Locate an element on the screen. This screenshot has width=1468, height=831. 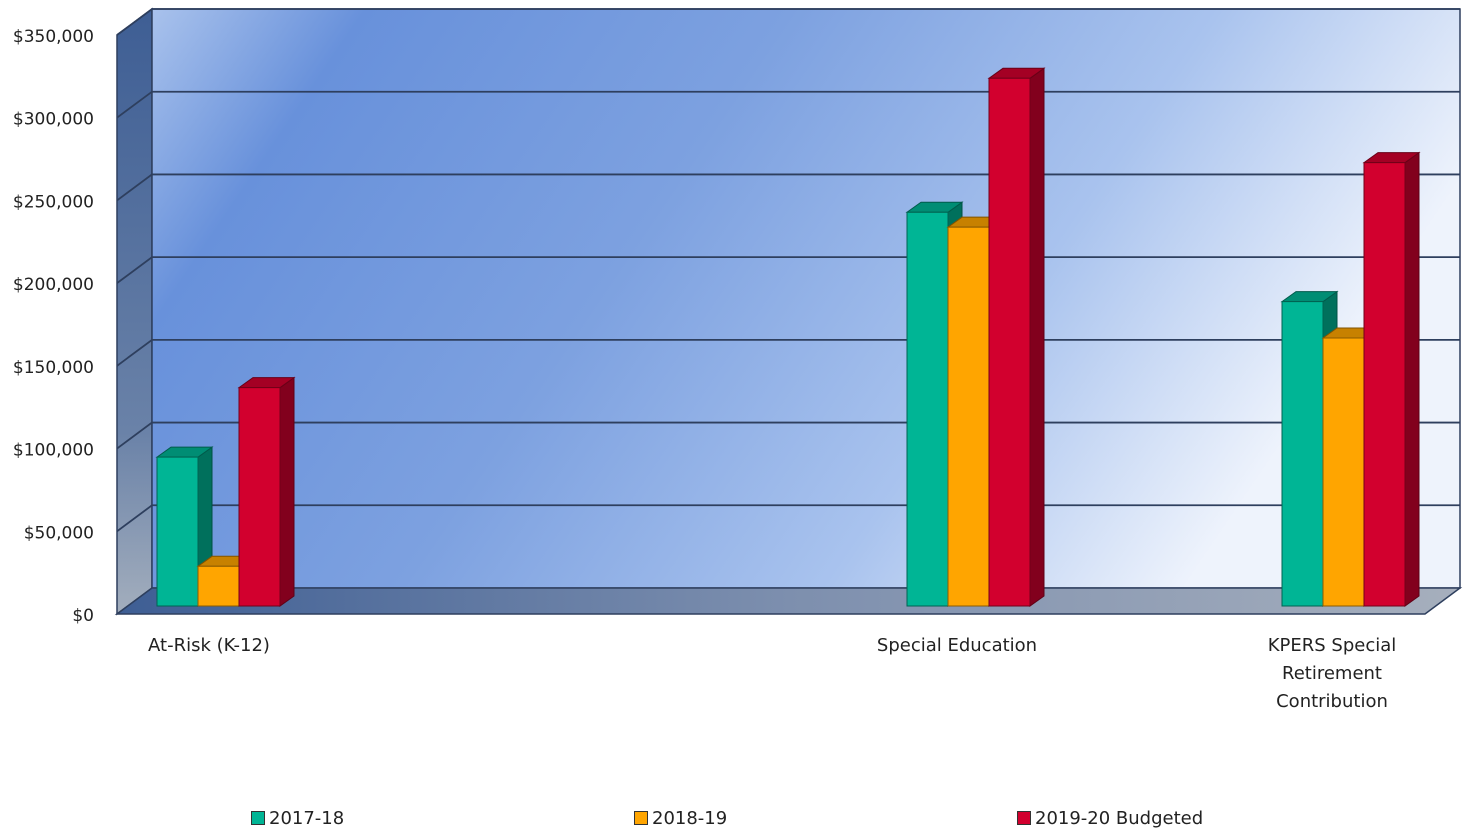
y-tick-label: $50,000 is located at coordinates (59, 533).